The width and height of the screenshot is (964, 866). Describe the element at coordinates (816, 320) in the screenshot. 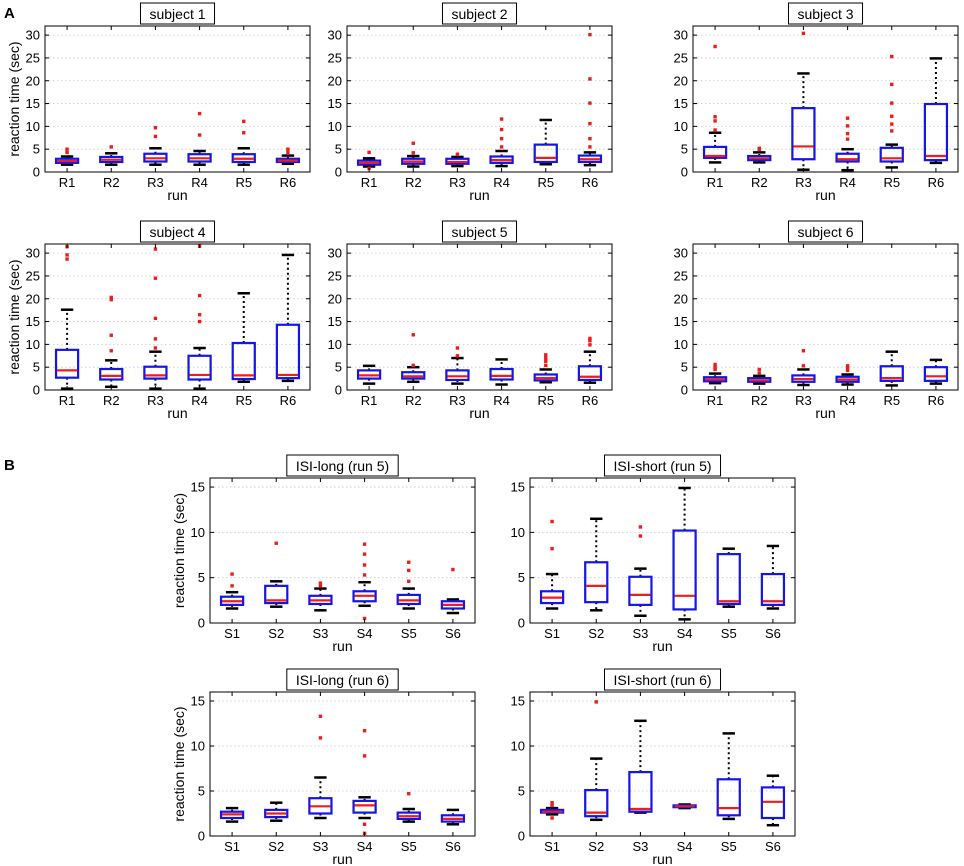

I see `chart-6: 0 5 10 15 20 25 30 R1 R2 R3 R4 R5 R6 run subject 6` at that location.